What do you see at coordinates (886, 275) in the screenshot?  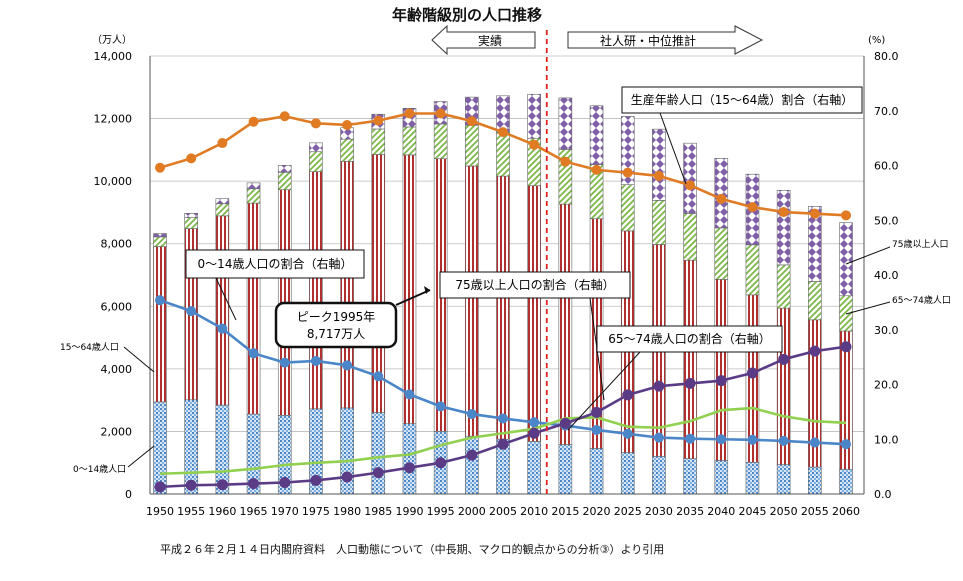 I see `right-tick-label: 40.0` at bounding box center [886, 275].